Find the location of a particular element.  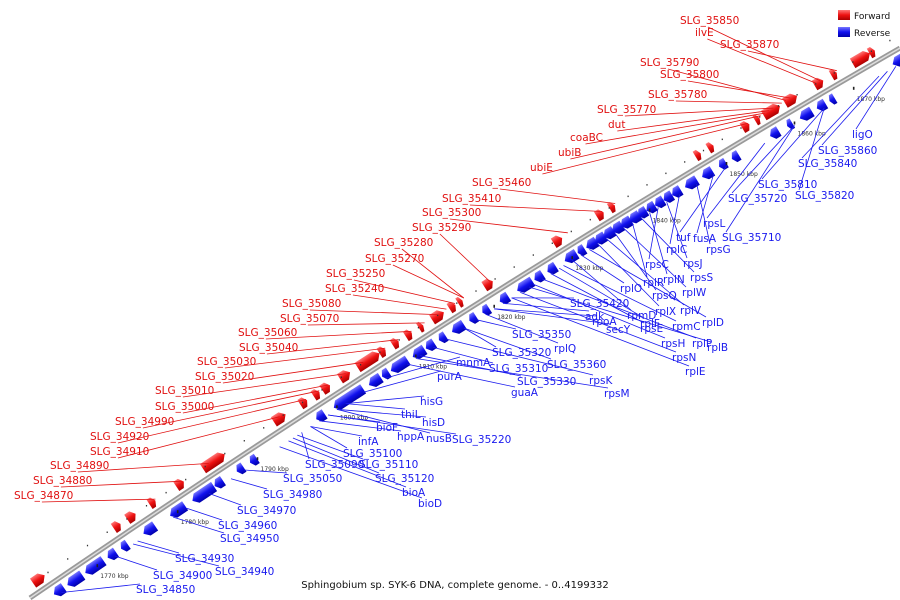

reverse-gene-label: SLG_34930 is located at coordinates (204, 559).